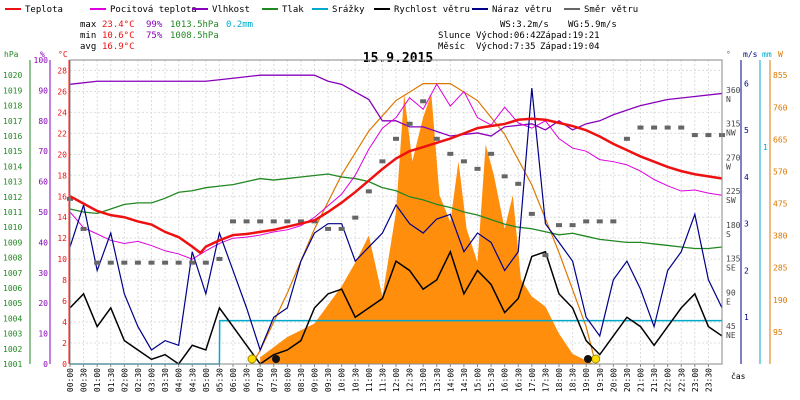  Describe the element at coordinates (728, 234) in the screenshot. I see `dir-cardinal-3: S` at that location.